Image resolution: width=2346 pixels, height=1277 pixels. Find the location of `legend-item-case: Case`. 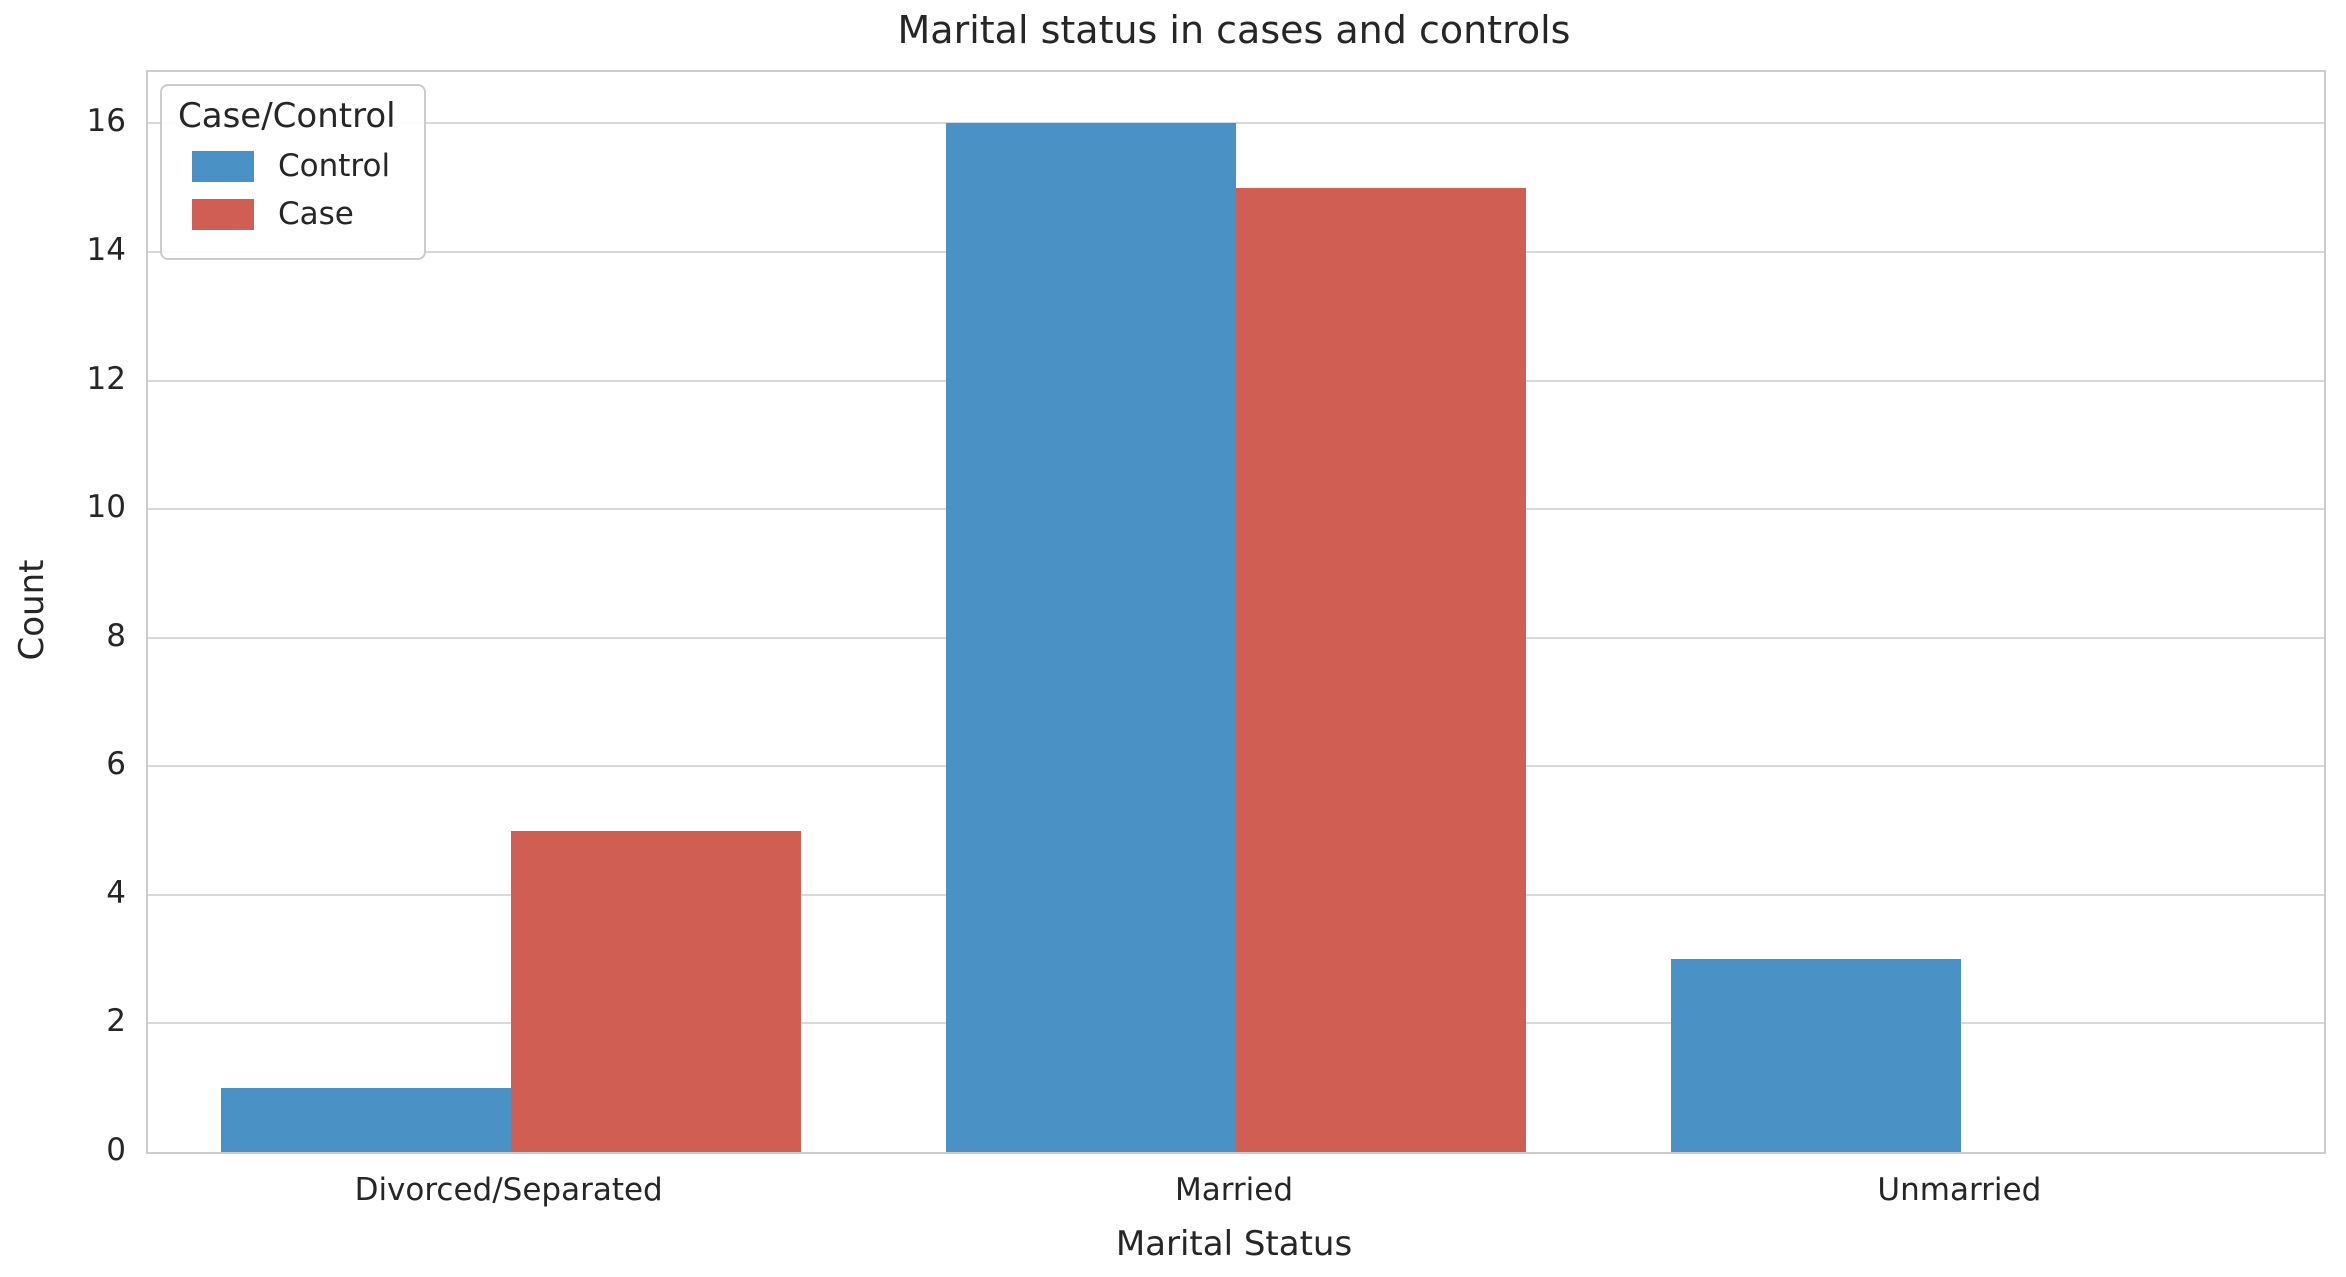

legend-item-case: Case is located at coordinates (294, 214).